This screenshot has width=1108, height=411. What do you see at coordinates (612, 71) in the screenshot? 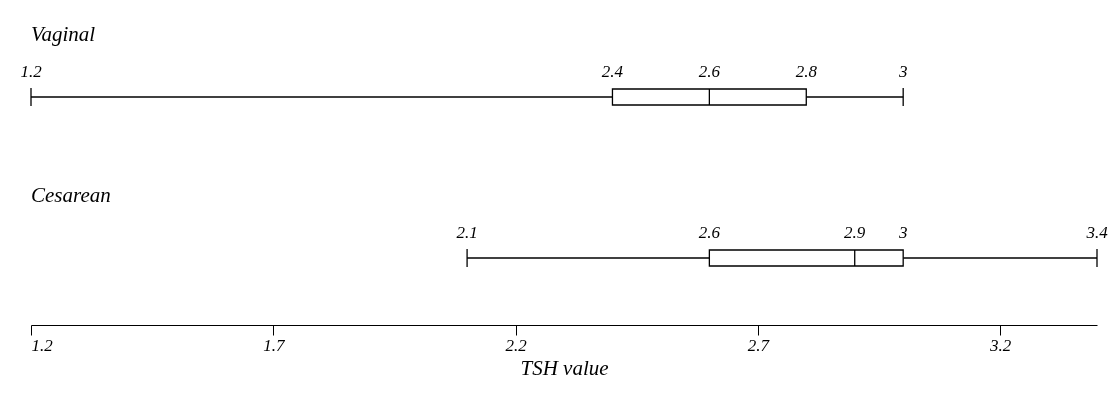
I see `annotation: 2.4` at bounding box center [612, 71].